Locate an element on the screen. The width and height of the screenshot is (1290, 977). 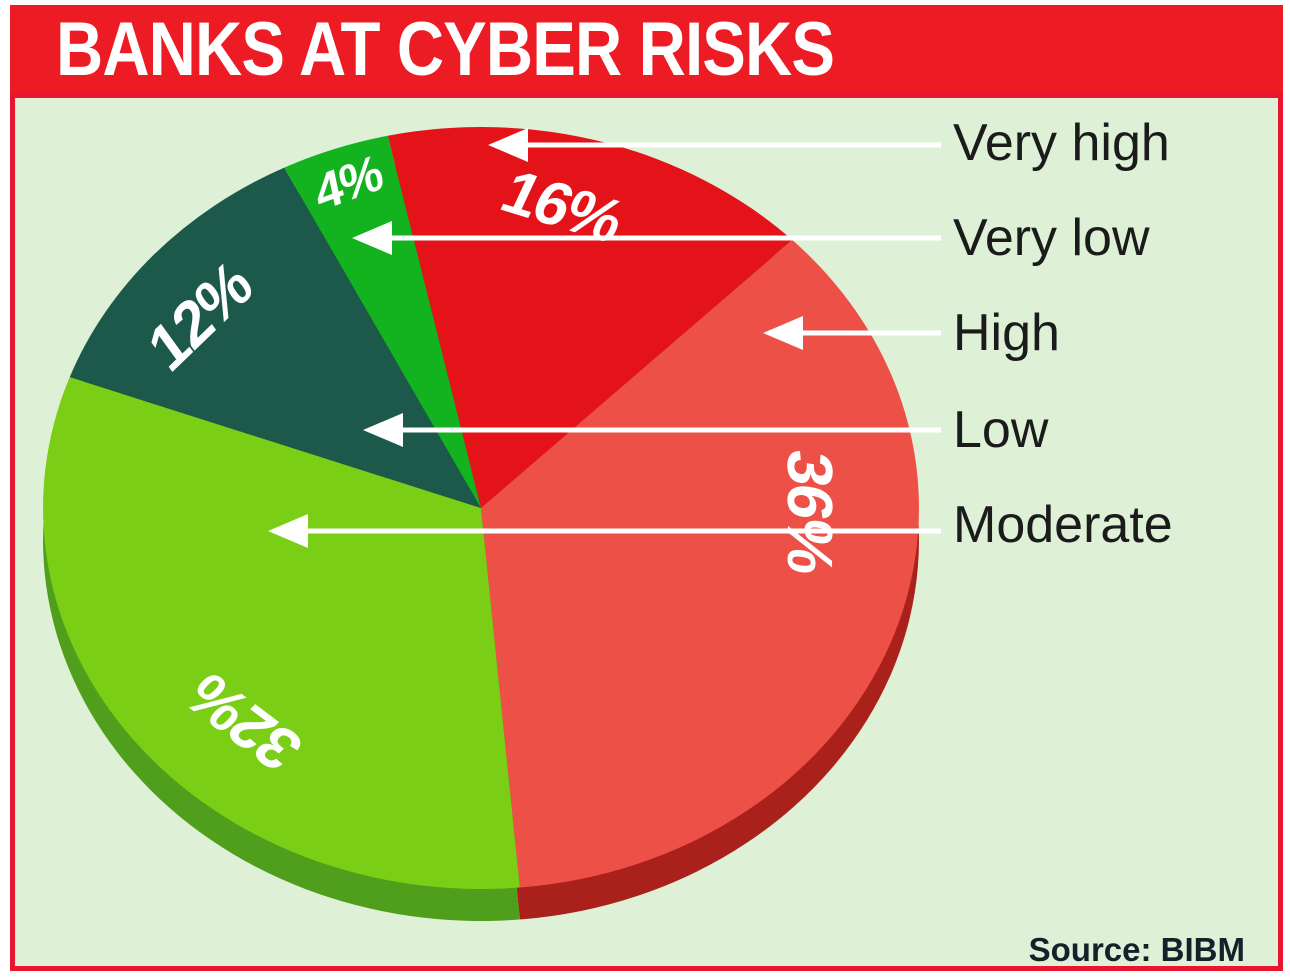
pie-slice-very-high is located at coordinates (590, 317).